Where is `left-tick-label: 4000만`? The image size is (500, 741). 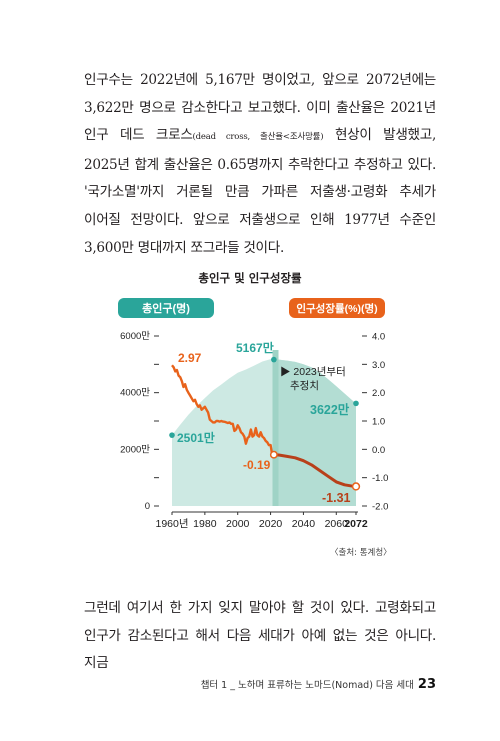 left-tick-label: 4000만 is located at coordinates (135, 393).